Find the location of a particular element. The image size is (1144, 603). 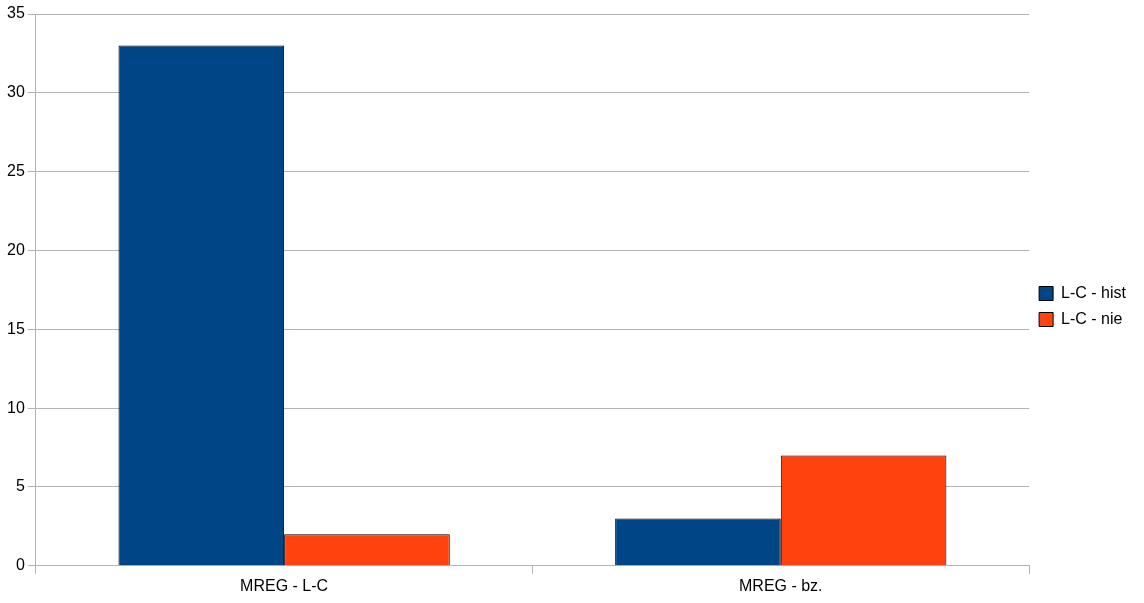

legend-label: L-C - nie is located at coordinates (1092, 318).